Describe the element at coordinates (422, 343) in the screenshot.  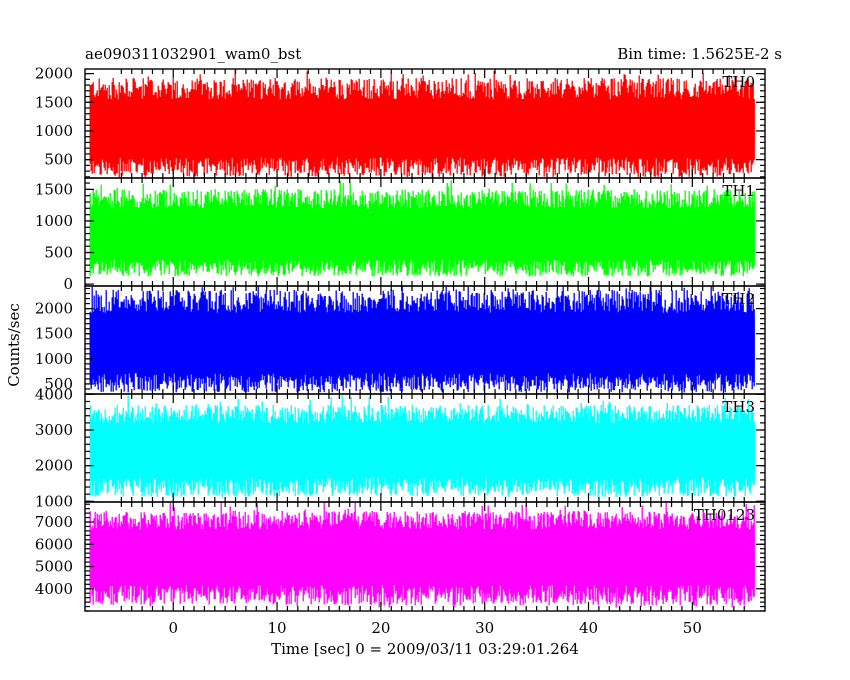
I see `series-core-th2` at that location.